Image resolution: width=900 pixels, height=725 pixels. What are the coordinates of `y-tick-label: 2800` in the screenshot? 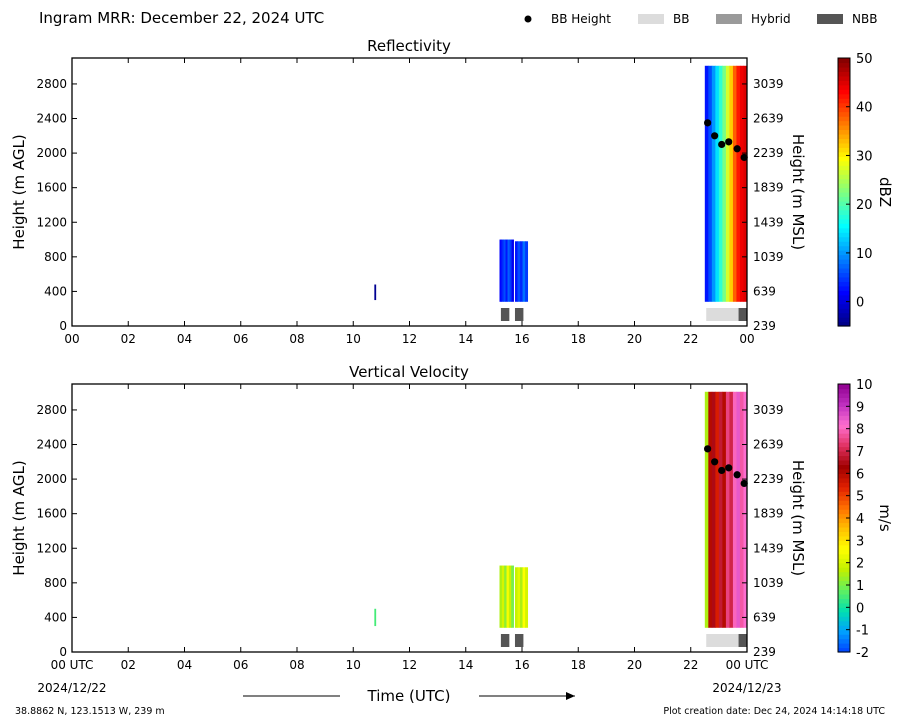 It's located at (51, 84).